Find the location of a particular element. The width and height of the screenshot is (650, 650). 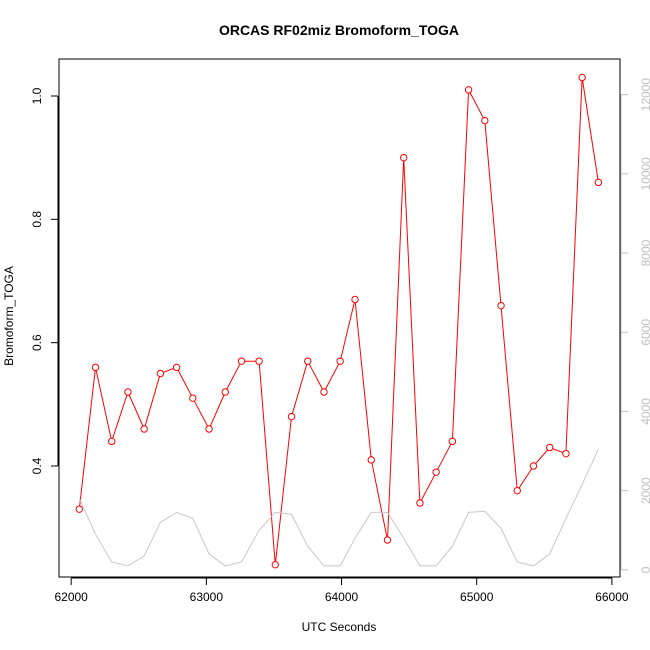

y2-tick-label: 10000 is located at coordinates (644, 174).